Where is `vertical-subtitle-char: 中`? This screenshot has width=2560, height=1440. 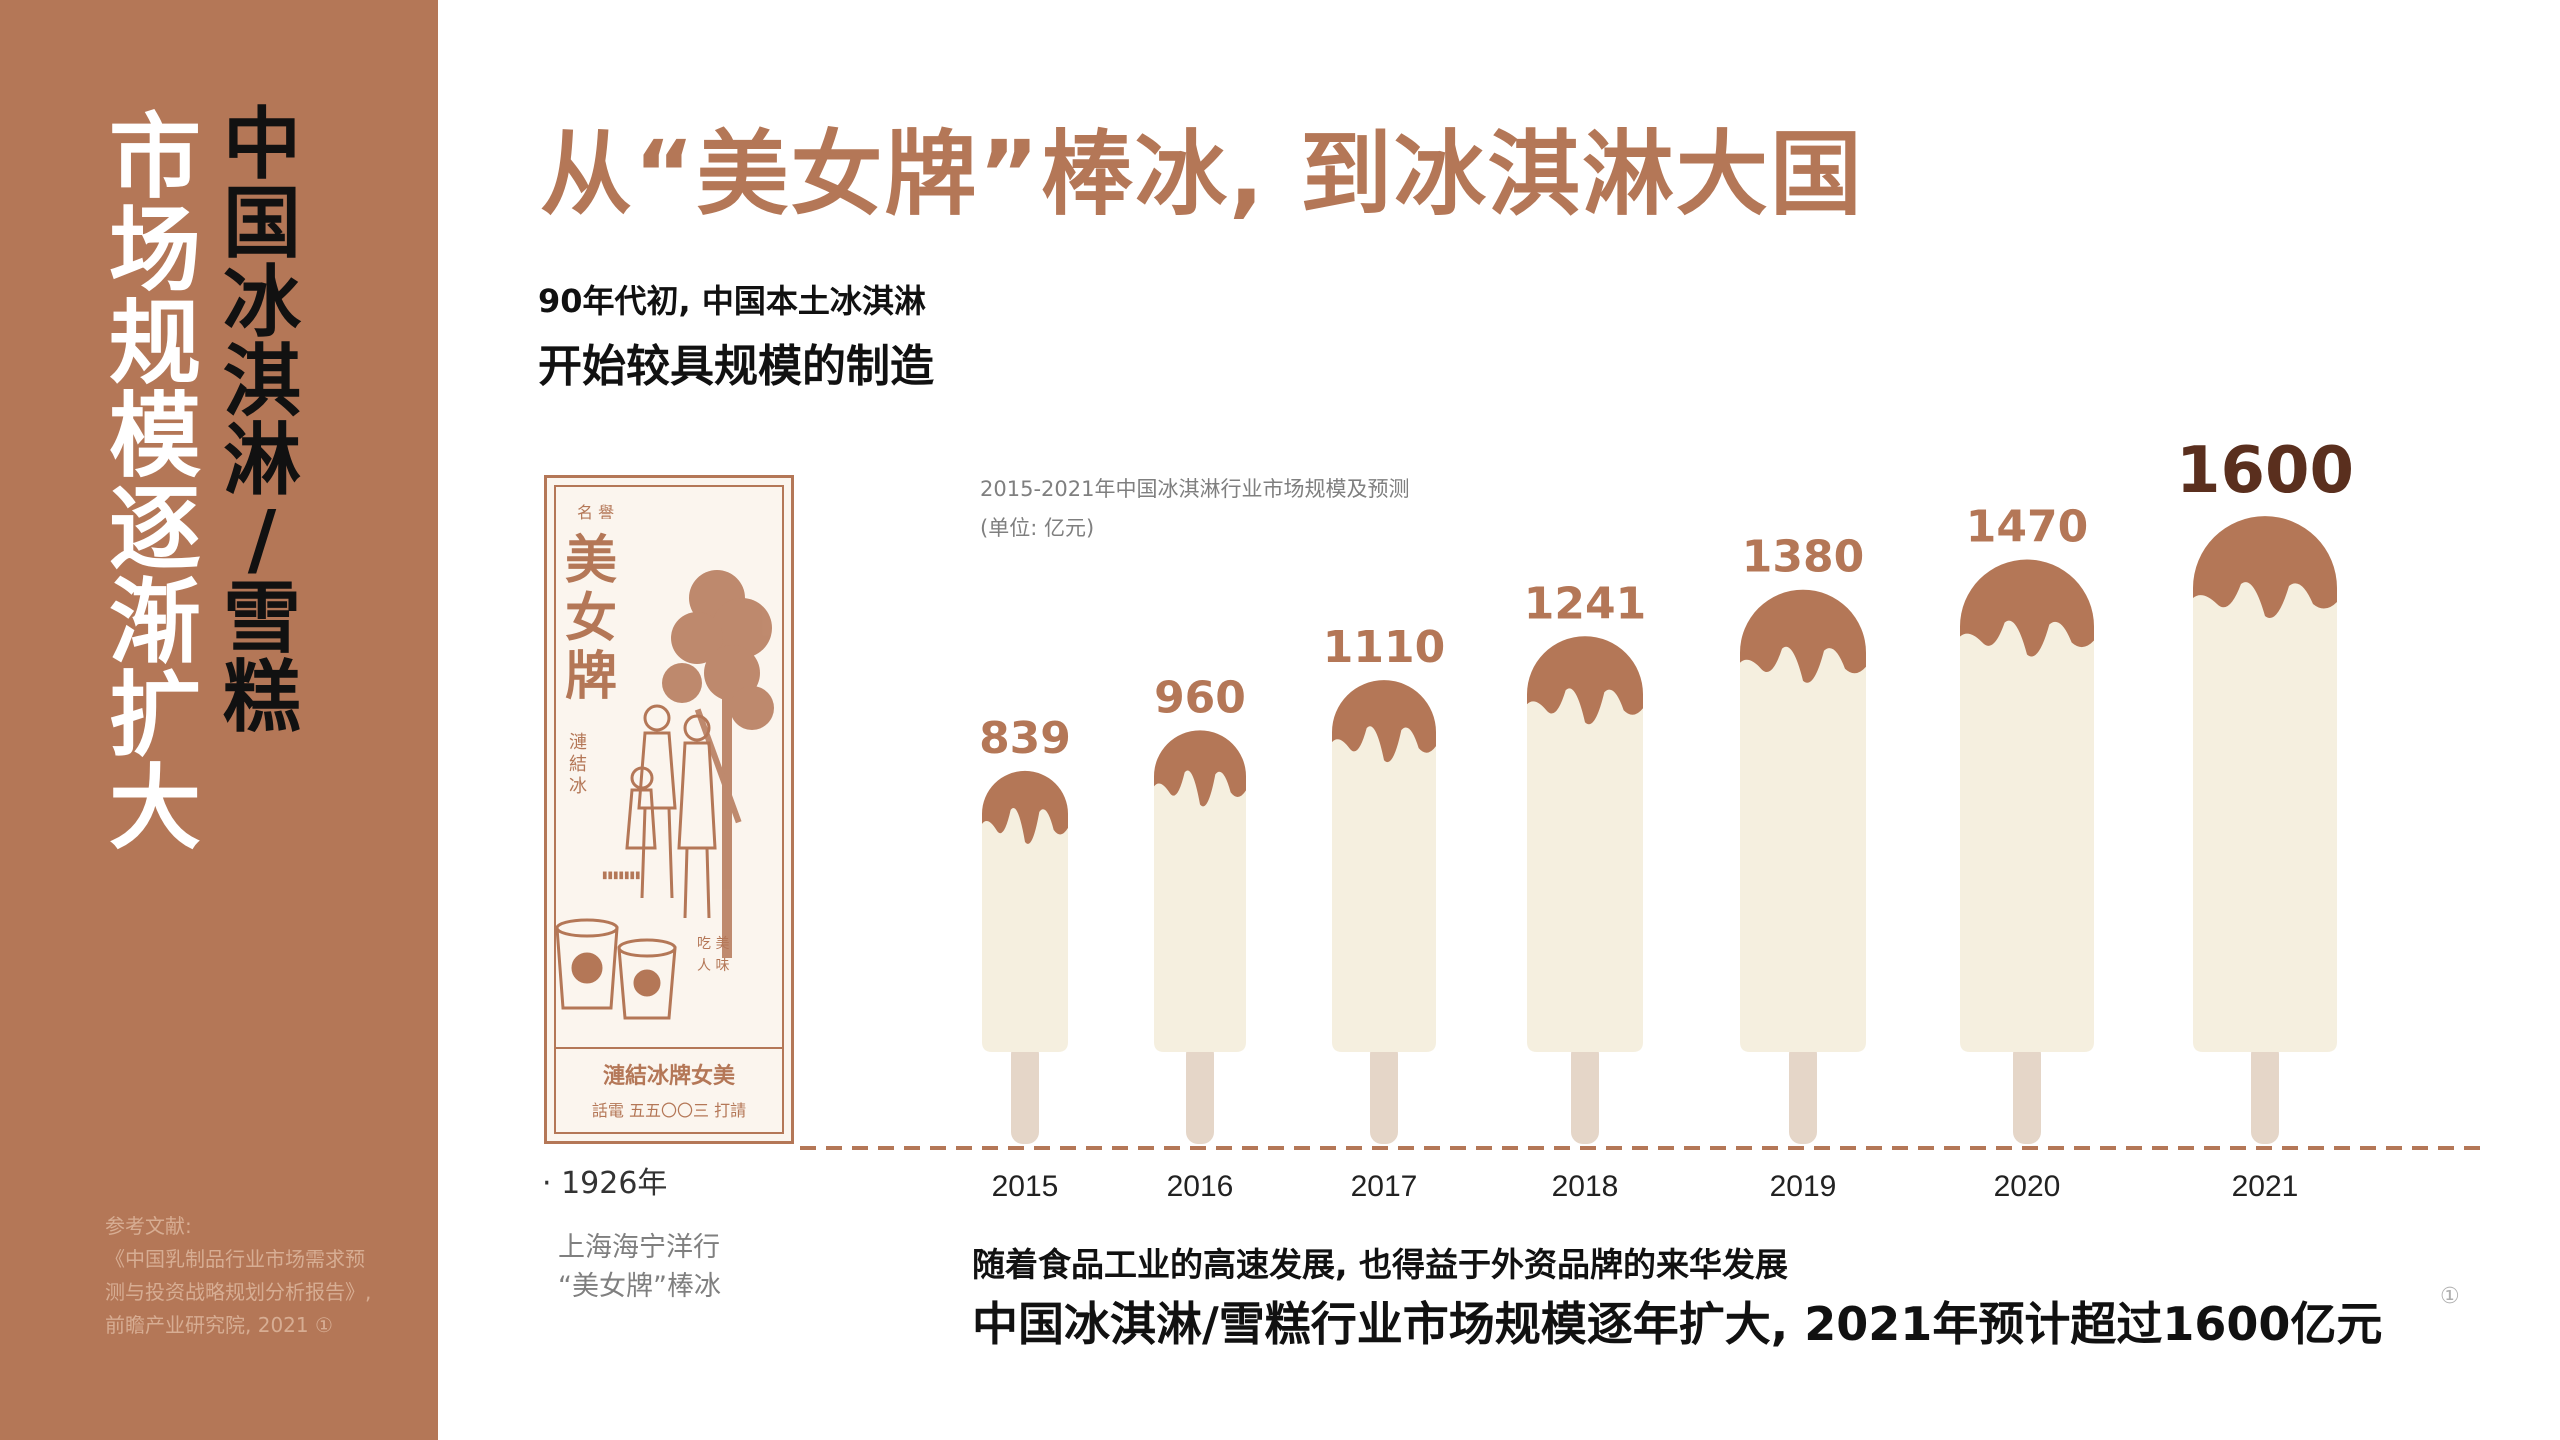
vertical-subtitle-char: 中 is located at coordinates (261, 145).